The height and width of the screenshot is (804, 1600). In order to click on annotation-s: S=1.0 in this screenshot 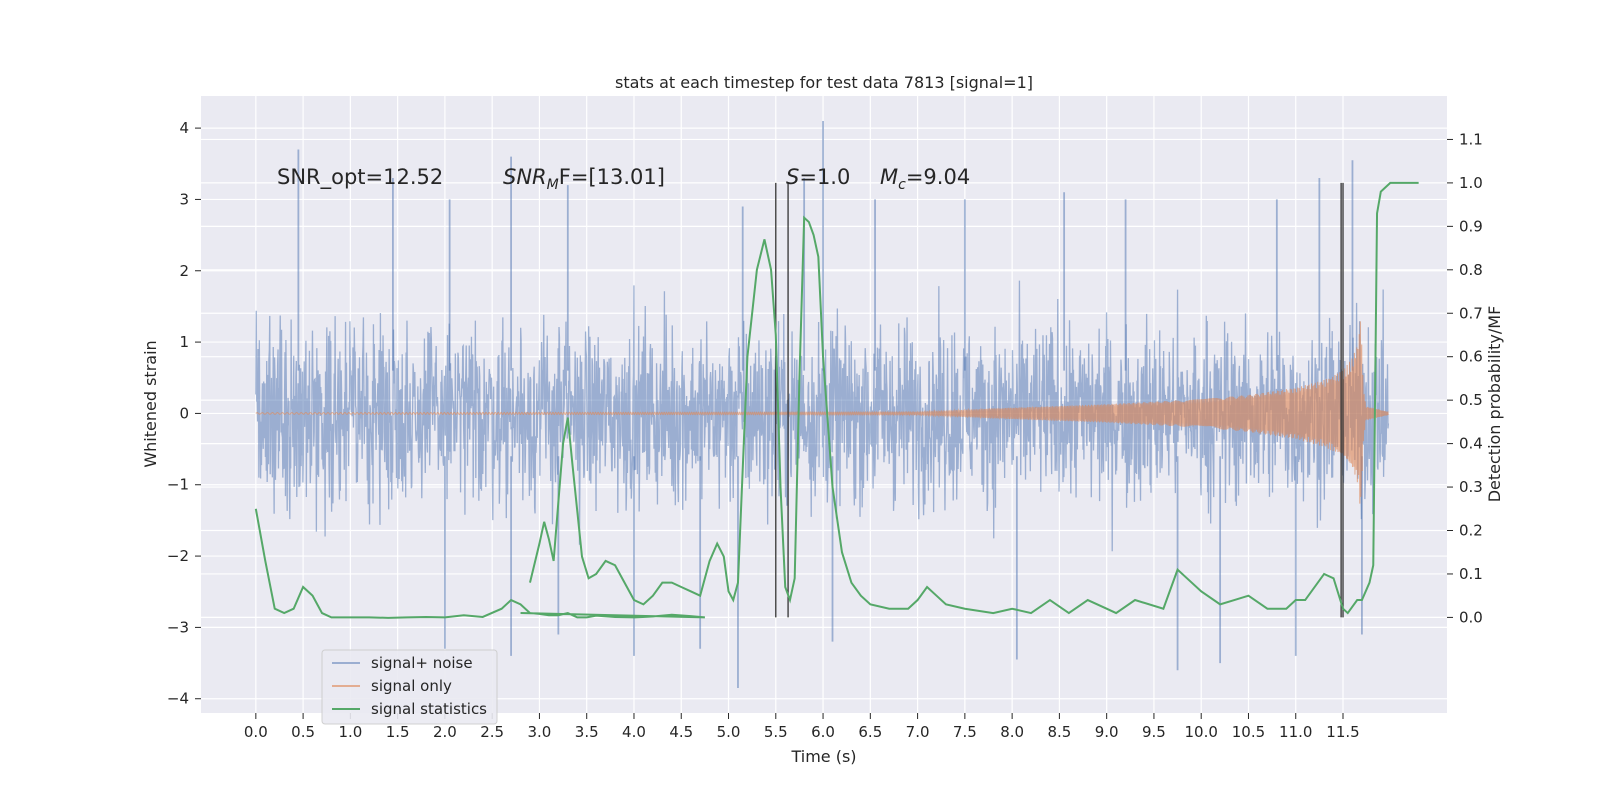, I will do `click(818, 177)`.